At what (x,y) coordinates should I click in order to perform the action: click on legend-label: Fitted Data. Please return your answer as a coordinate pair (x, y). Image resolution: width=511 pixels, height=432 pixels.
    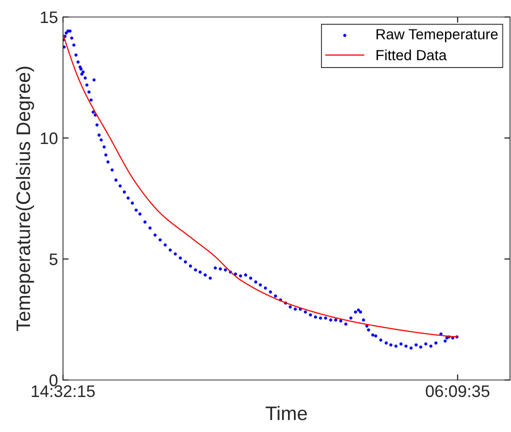
    Looking at the image, I should click on (411, 55).